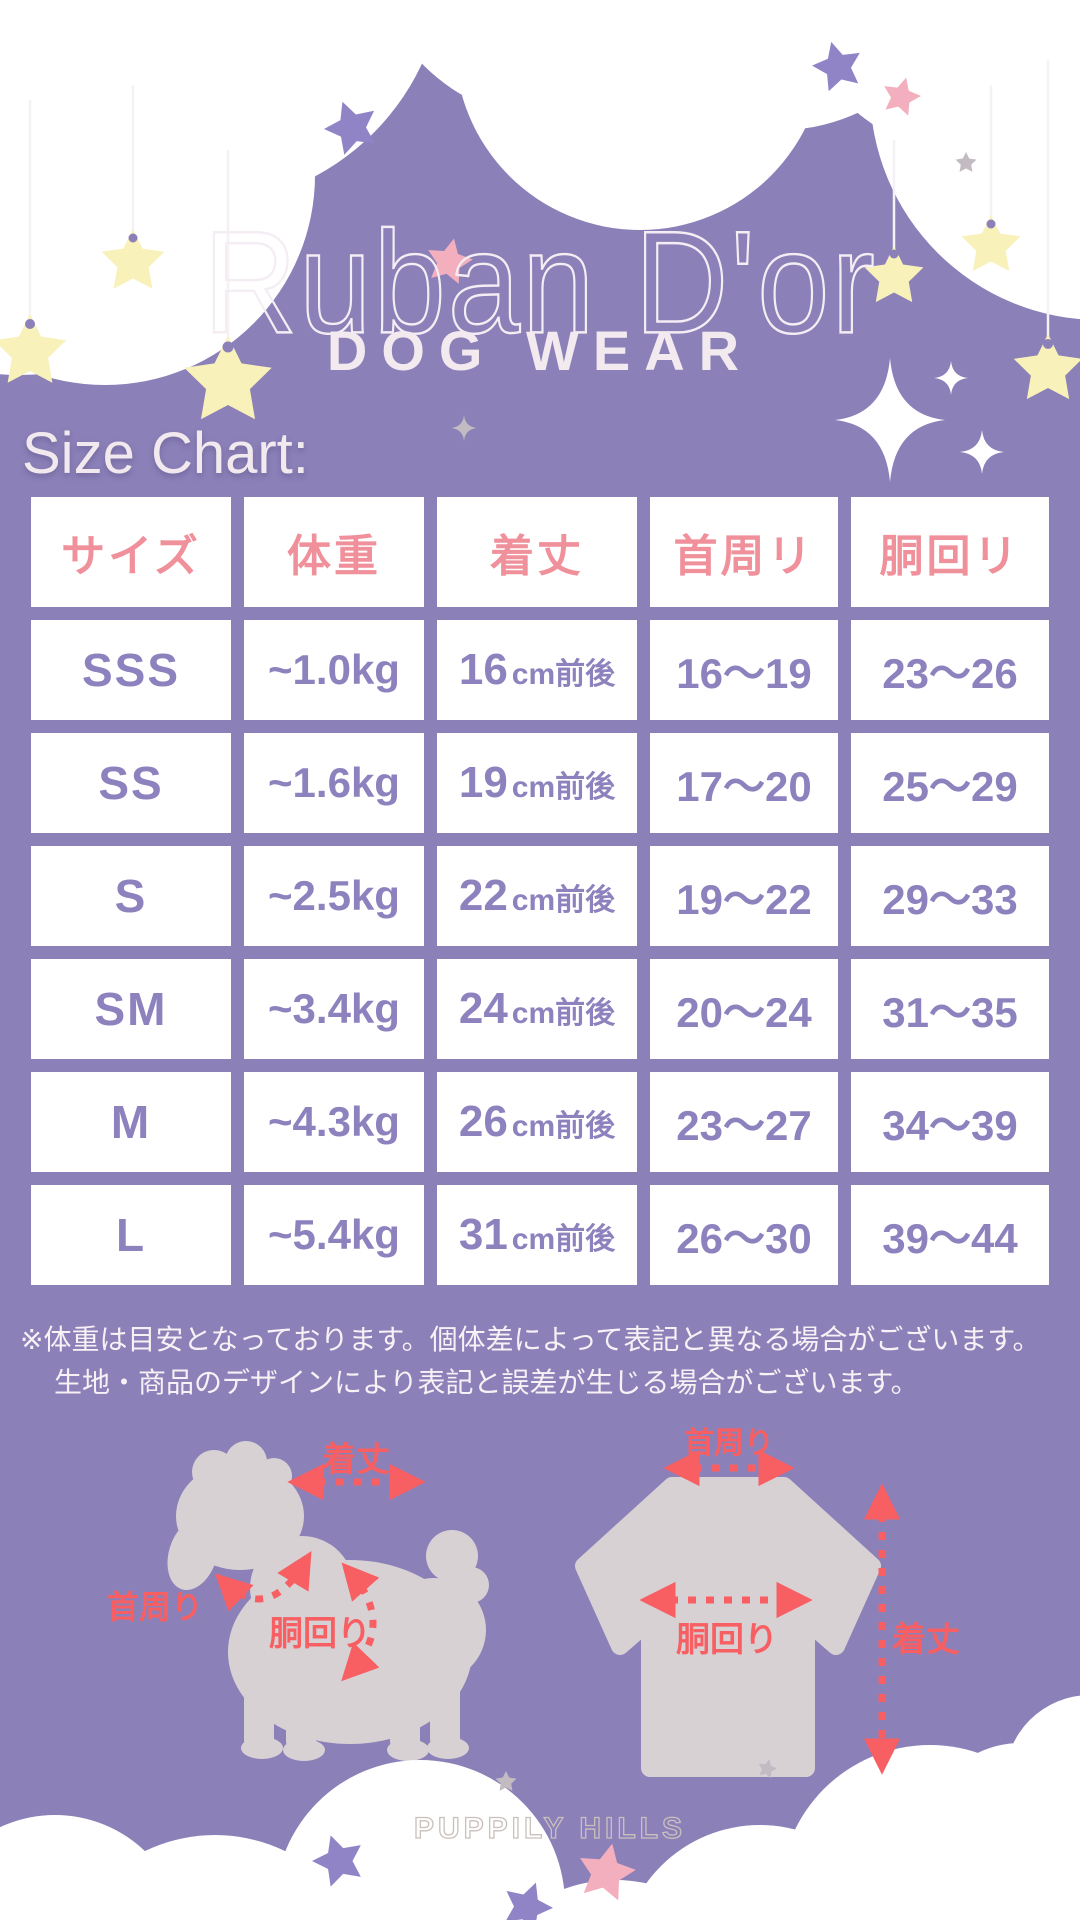 Image resolution: width=1080 pixels, height=1920 pixels. Describe the element at coordinates (537, 896) in the screenshot. I see `cell-length: 22 cm前後` at that location.